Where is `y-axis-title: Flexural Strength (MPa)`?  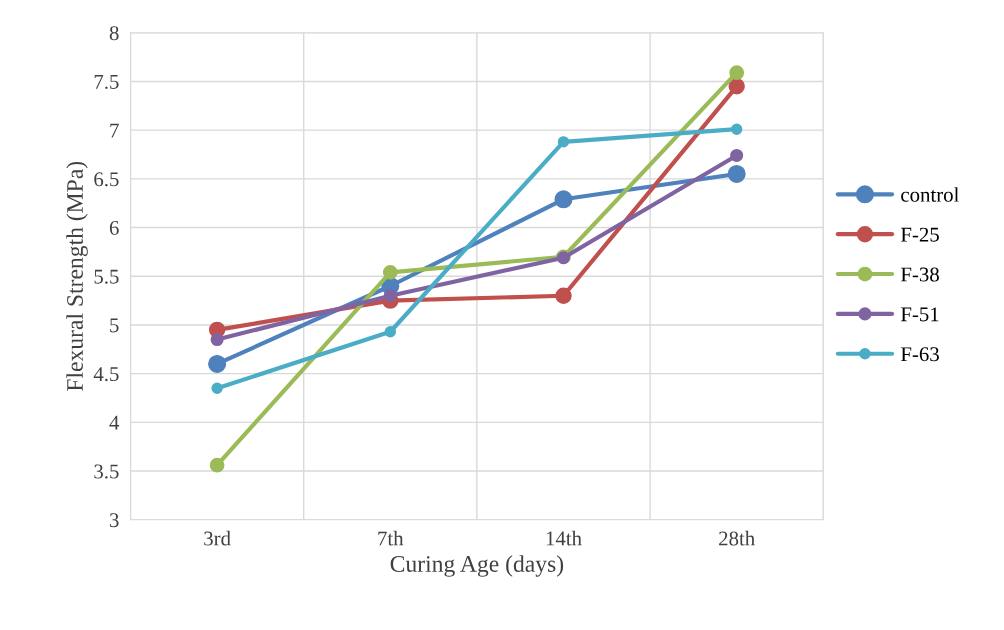
y-axis-title: Flexural Strength (MPa) is located at coordinates (77, 276).